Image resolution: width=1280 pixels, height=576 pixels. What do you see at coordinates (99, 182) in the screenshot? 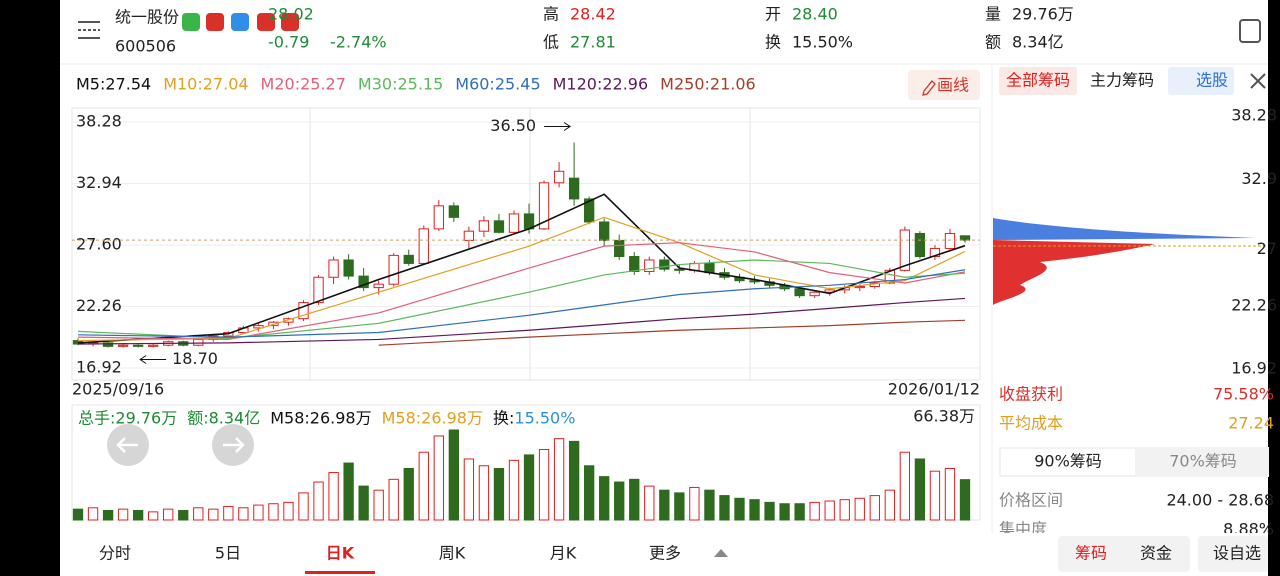
I see `y-tick-label: 32.94` at bounding box center [99, 182].